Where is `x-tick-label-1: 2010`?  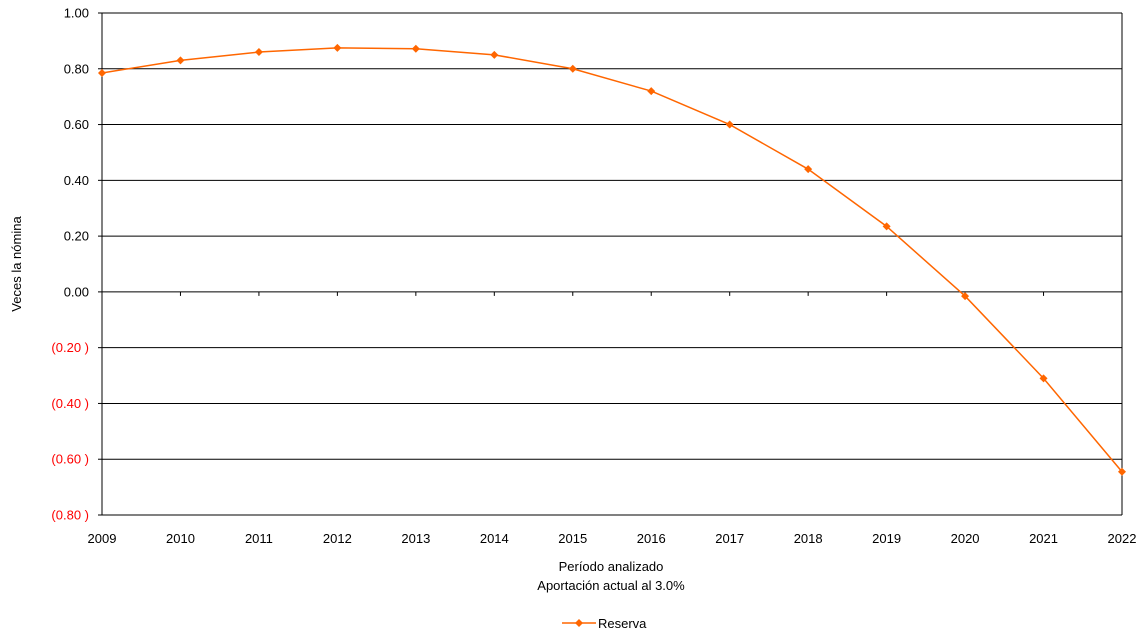 x-tick-label-1: 2010 is located at coordinates (180, 538).